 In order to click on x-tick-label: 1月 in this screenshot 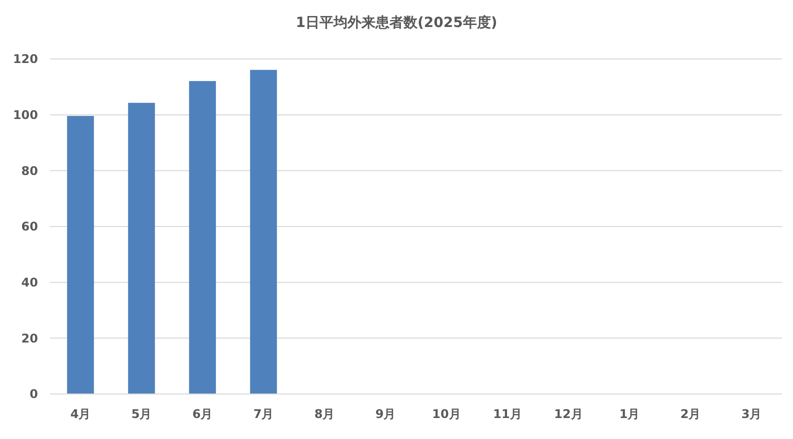, I will do `click(629, 414)`.